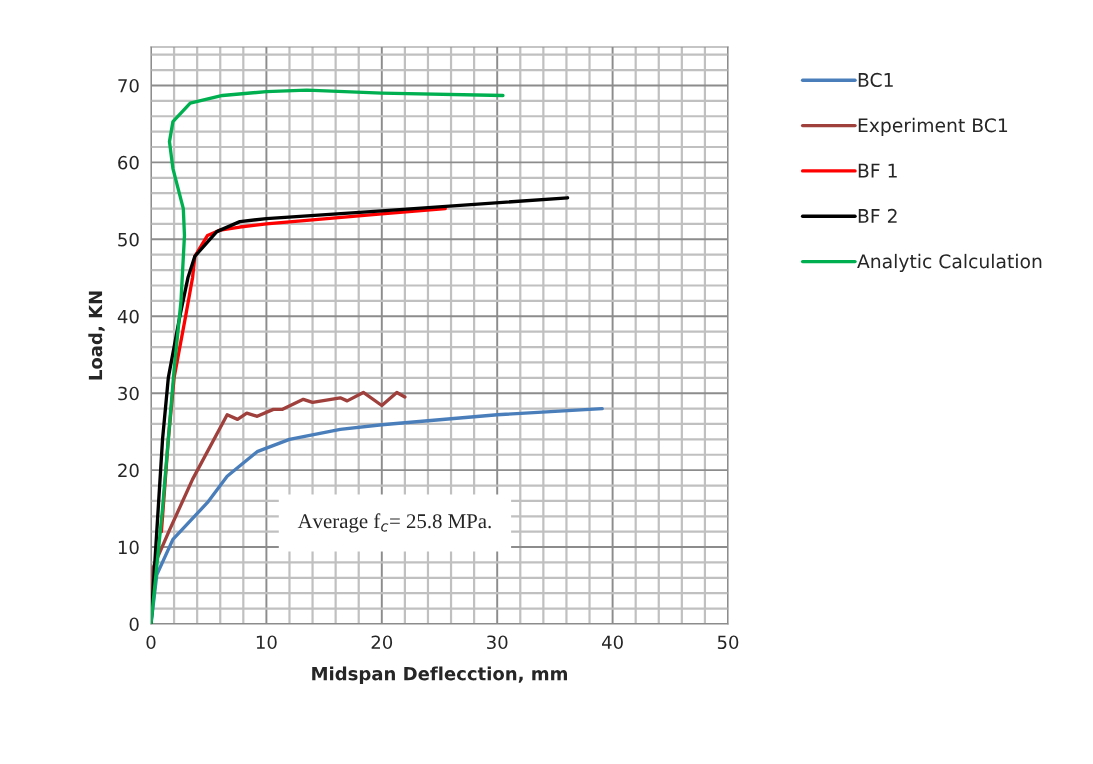 This screenshot has height=764, width=1093. I want to click on y-tick-label: 0, so click(134, 624).